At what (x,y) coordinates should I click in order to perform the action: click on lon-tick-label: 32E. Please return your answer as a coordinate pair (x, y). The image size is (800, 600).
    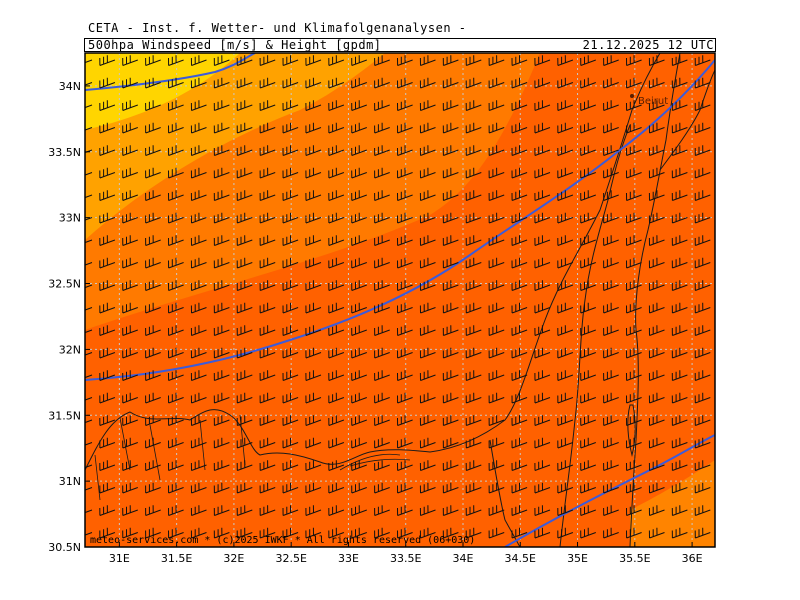
    Looking at the image, I should click on (233, 558).